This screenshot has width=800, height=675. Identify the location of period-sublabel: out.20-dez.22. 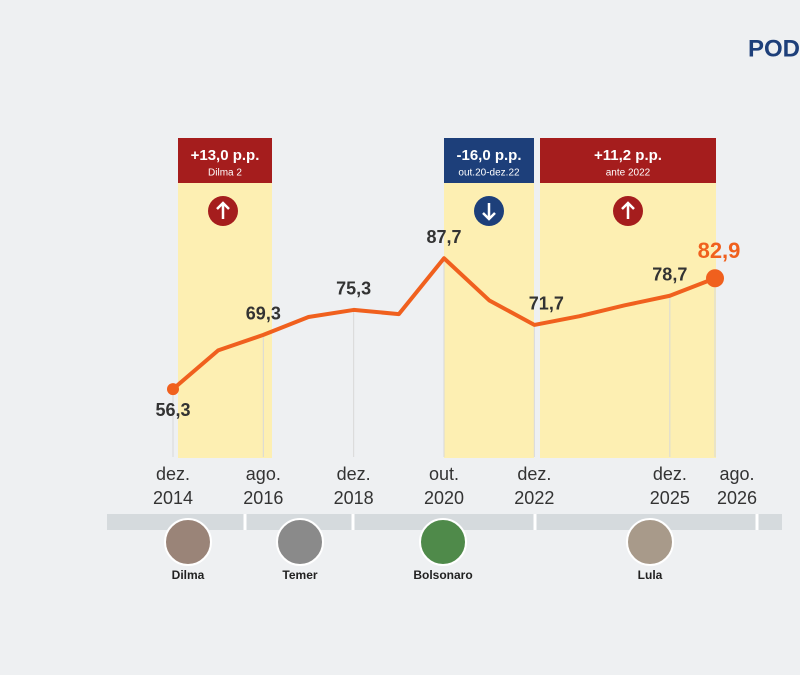
(489, 173).